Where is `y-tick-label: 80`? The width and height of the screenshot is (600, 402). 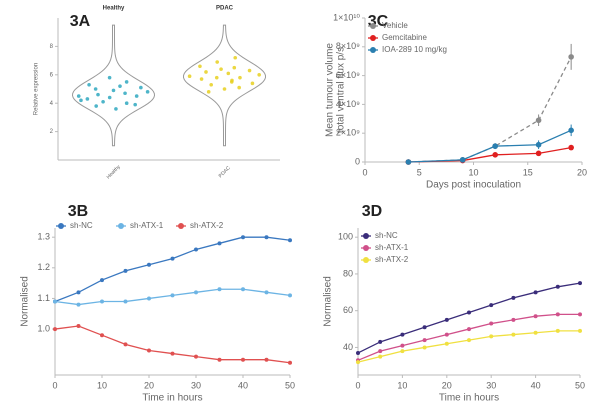 y-tick-label: 80 is located at coordinates (348, 273).